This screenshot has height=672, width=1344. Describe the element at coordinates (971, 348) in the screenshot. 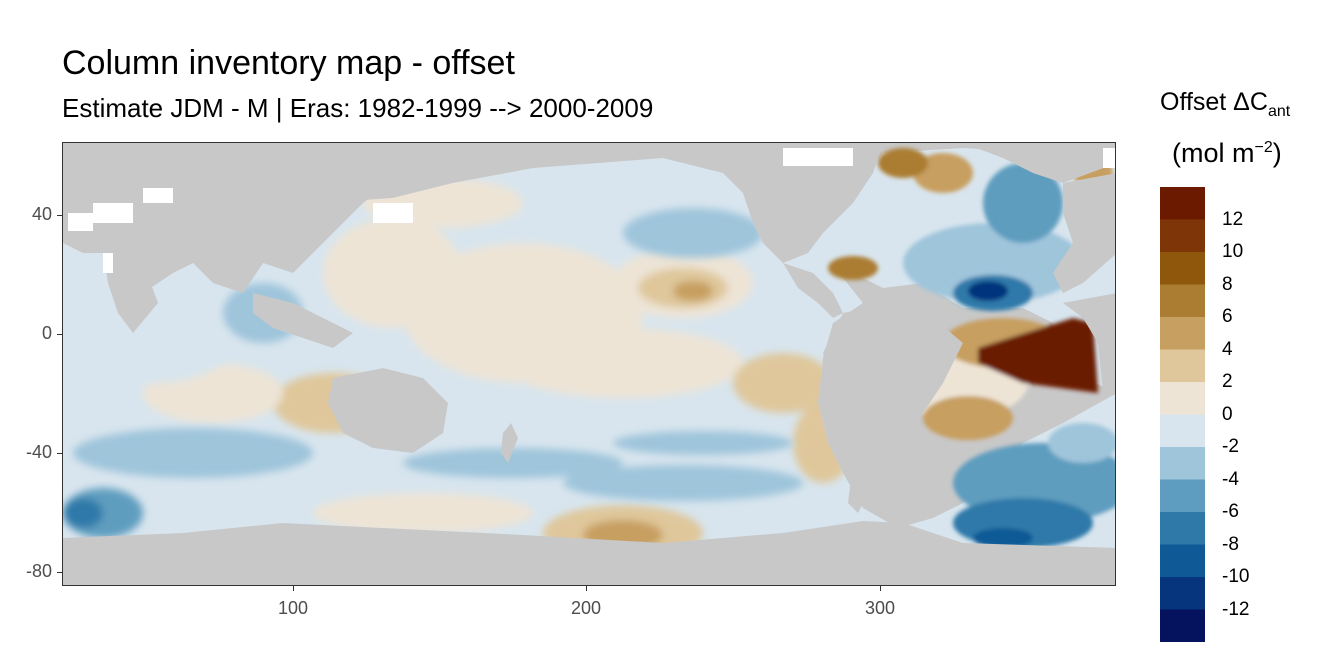

I see `atlantic-field` at that location.